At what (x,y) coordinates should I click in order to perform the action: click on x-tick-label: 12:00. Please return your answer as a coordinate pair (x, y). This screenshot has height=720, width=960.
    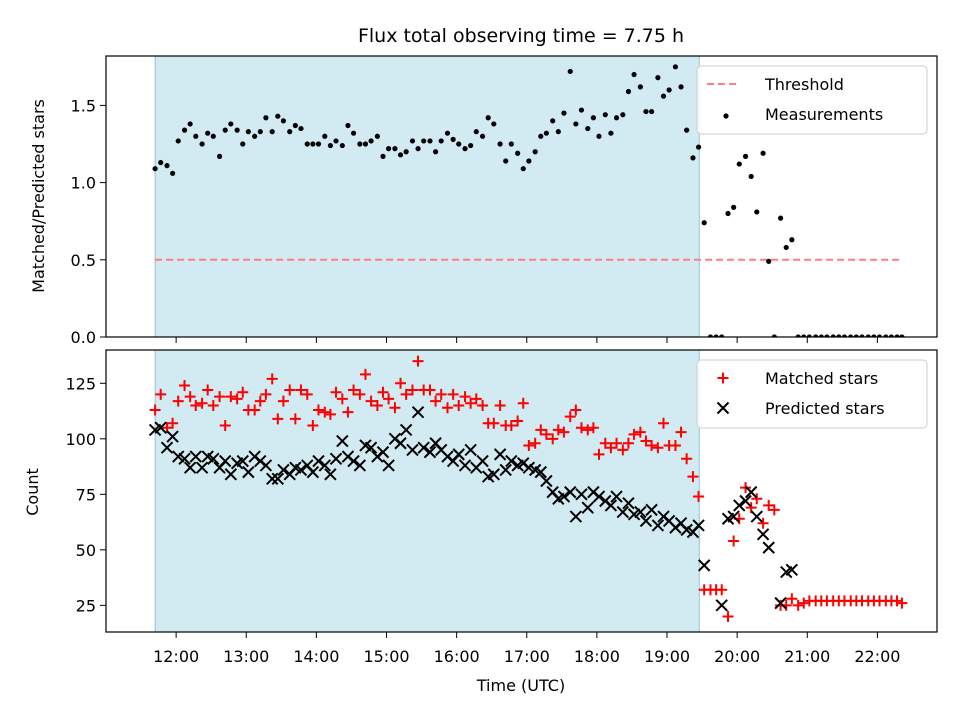
    Looking at the image, I should click on (176, 656).